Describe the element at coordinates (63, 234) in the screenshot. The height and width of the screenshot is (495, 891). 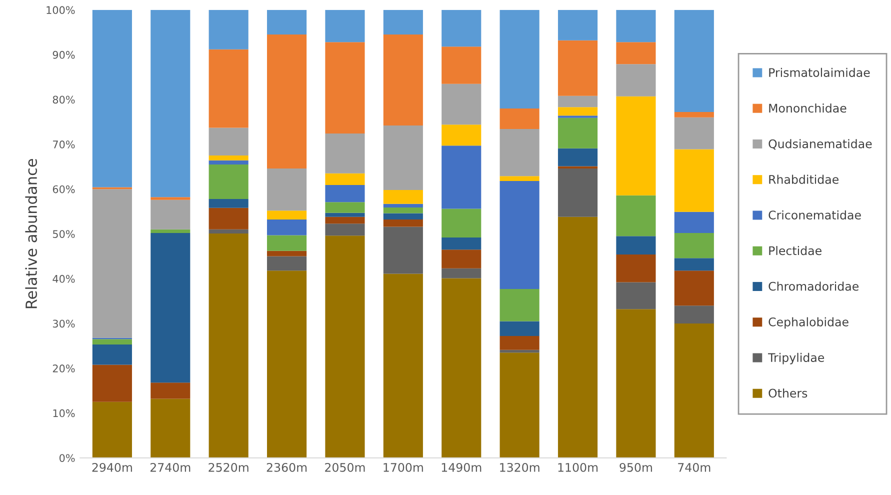
I see `y-tick-label: 50%` at that location.